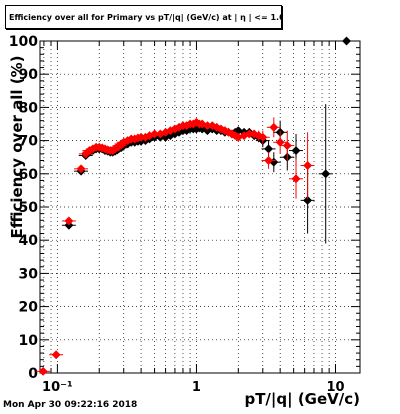 The height and width of the screenshot is (414, 400). I want to click on y-tick-label: 70, so click(29, 142).